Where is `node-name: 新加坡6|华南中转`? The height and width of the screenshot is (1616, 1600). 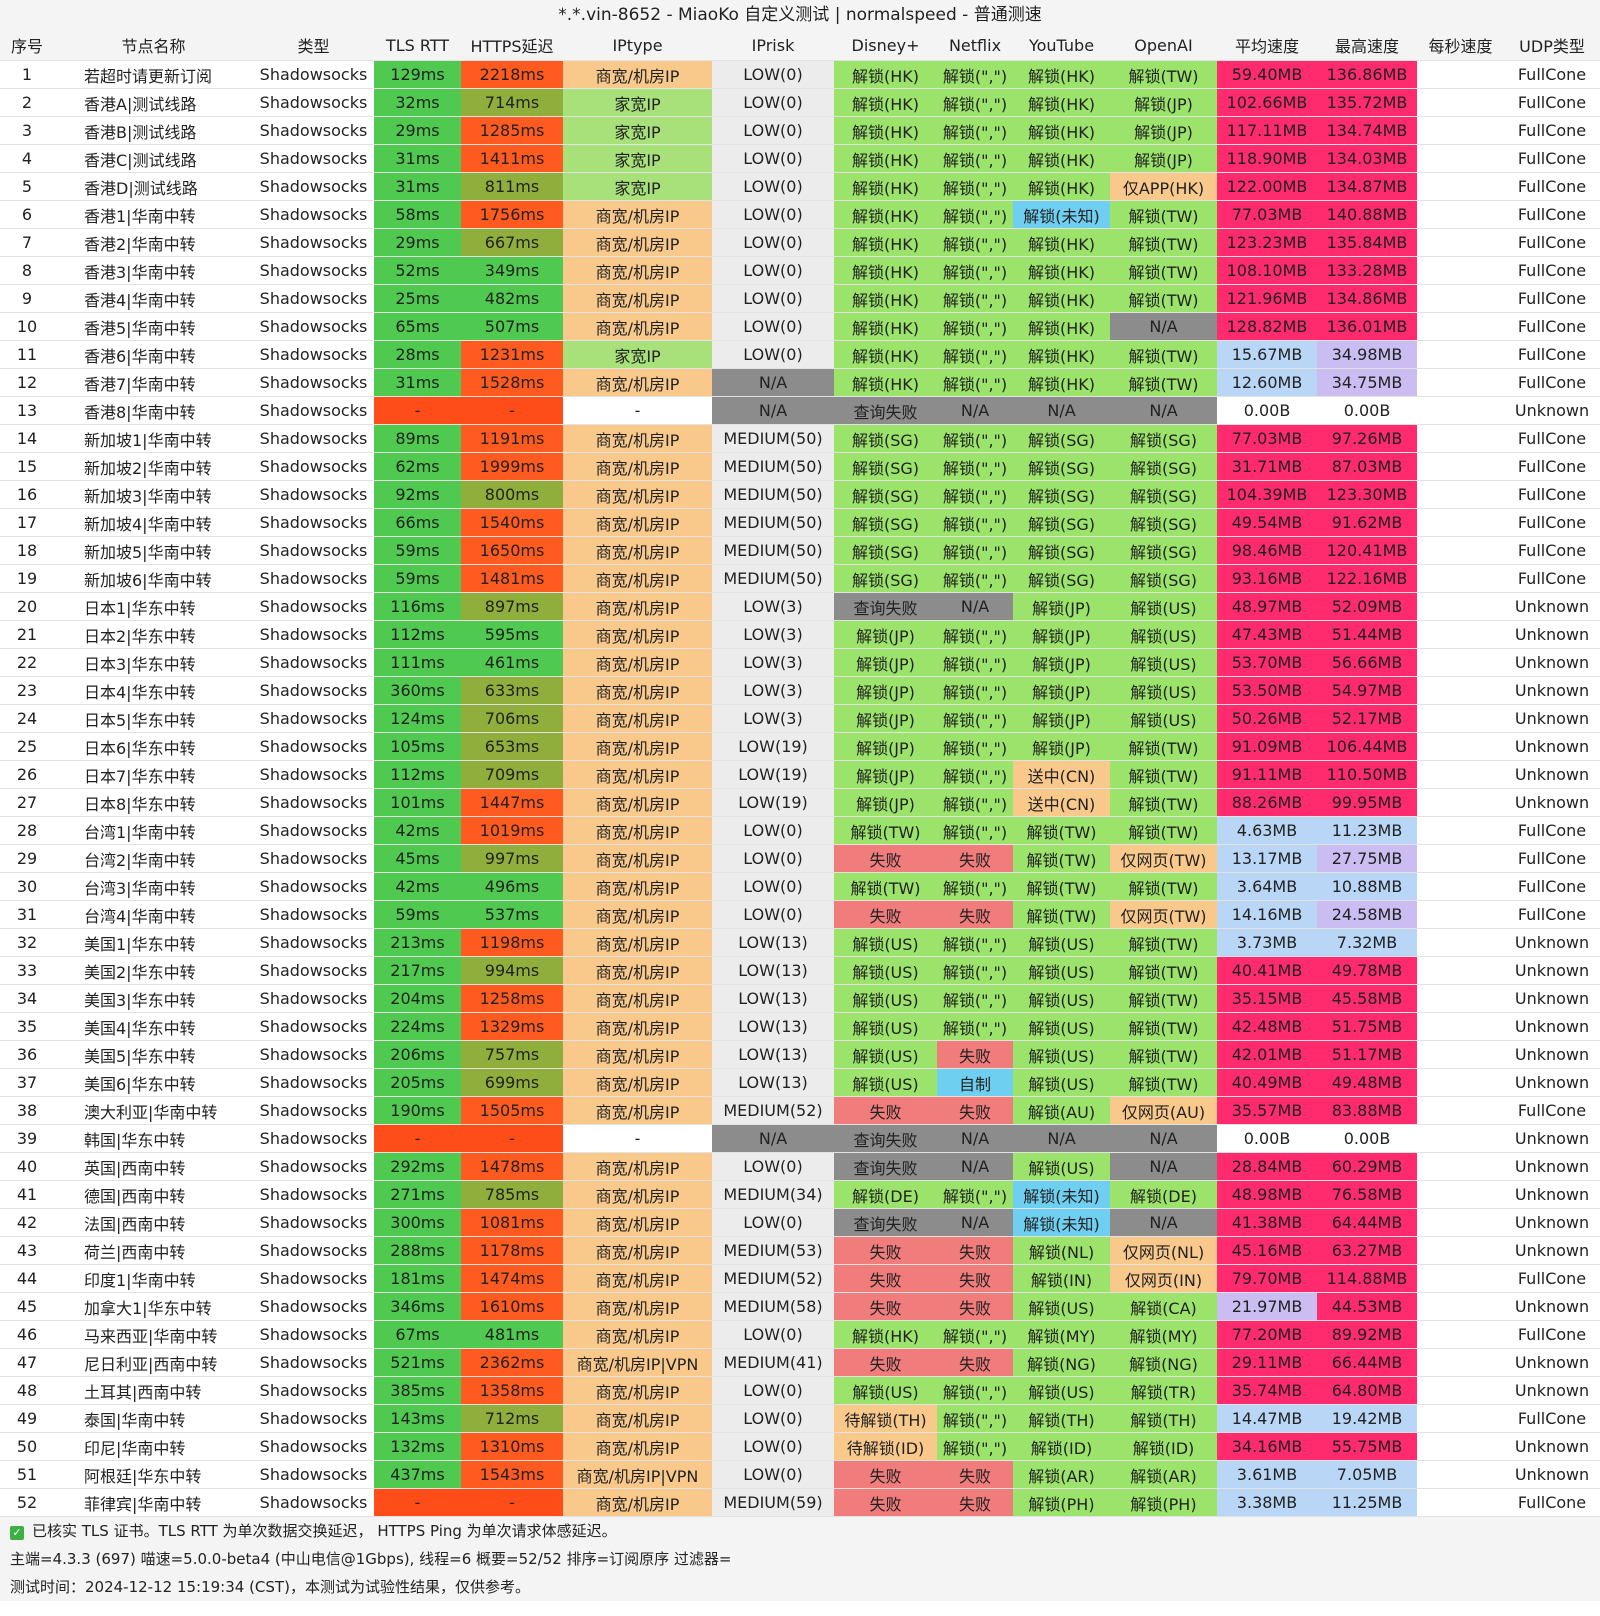
node-name: 新加坡6|华南中转 is located at coordinates (153, 578).